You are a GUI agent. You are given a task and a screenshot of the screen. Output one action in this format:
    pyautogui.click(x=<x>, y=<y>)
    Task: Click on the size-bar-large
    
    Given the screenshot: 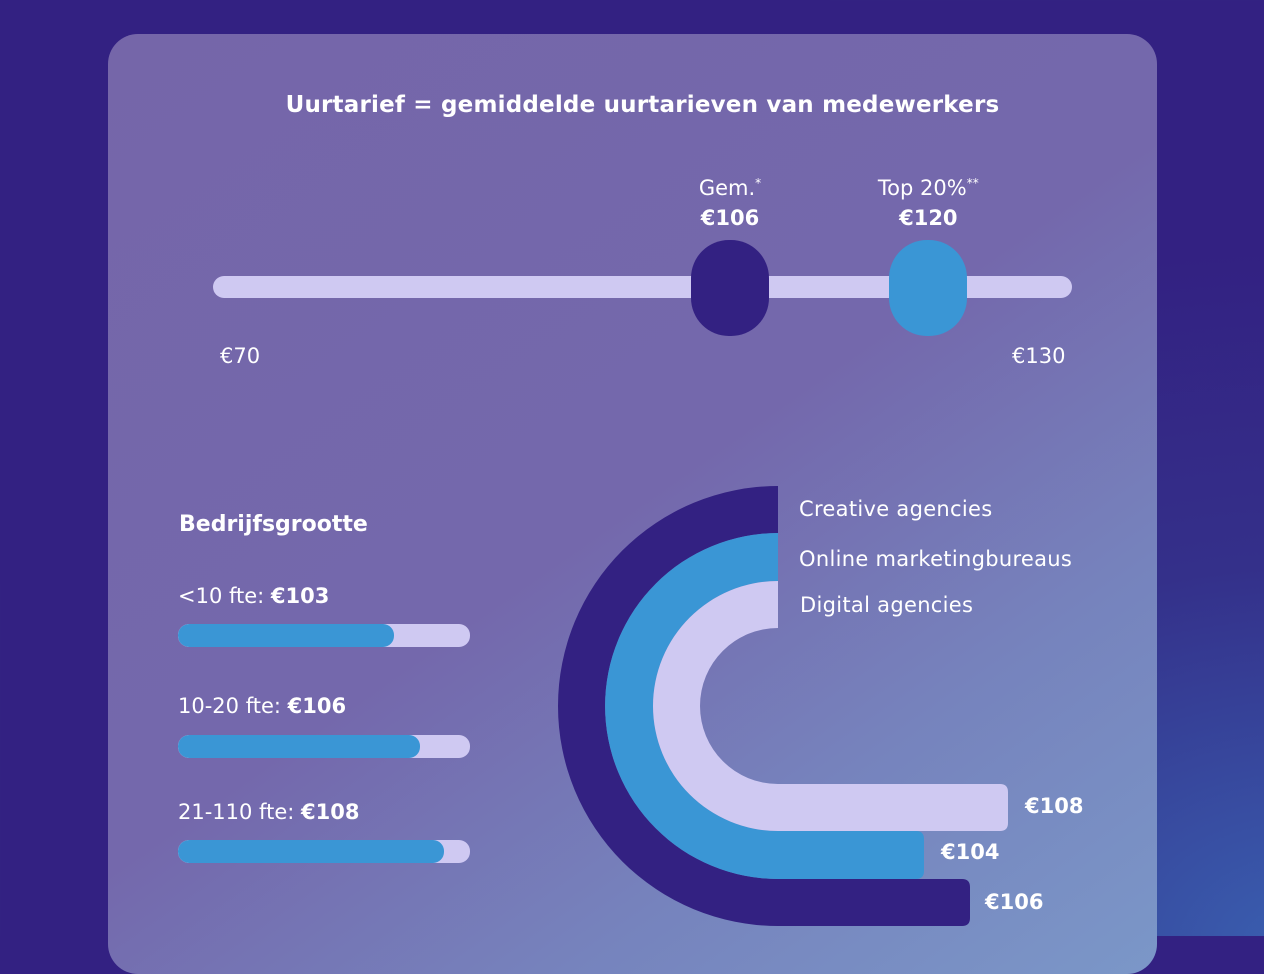 What is the action you would take?
    pyautogui.click(x=324, y=851)
    